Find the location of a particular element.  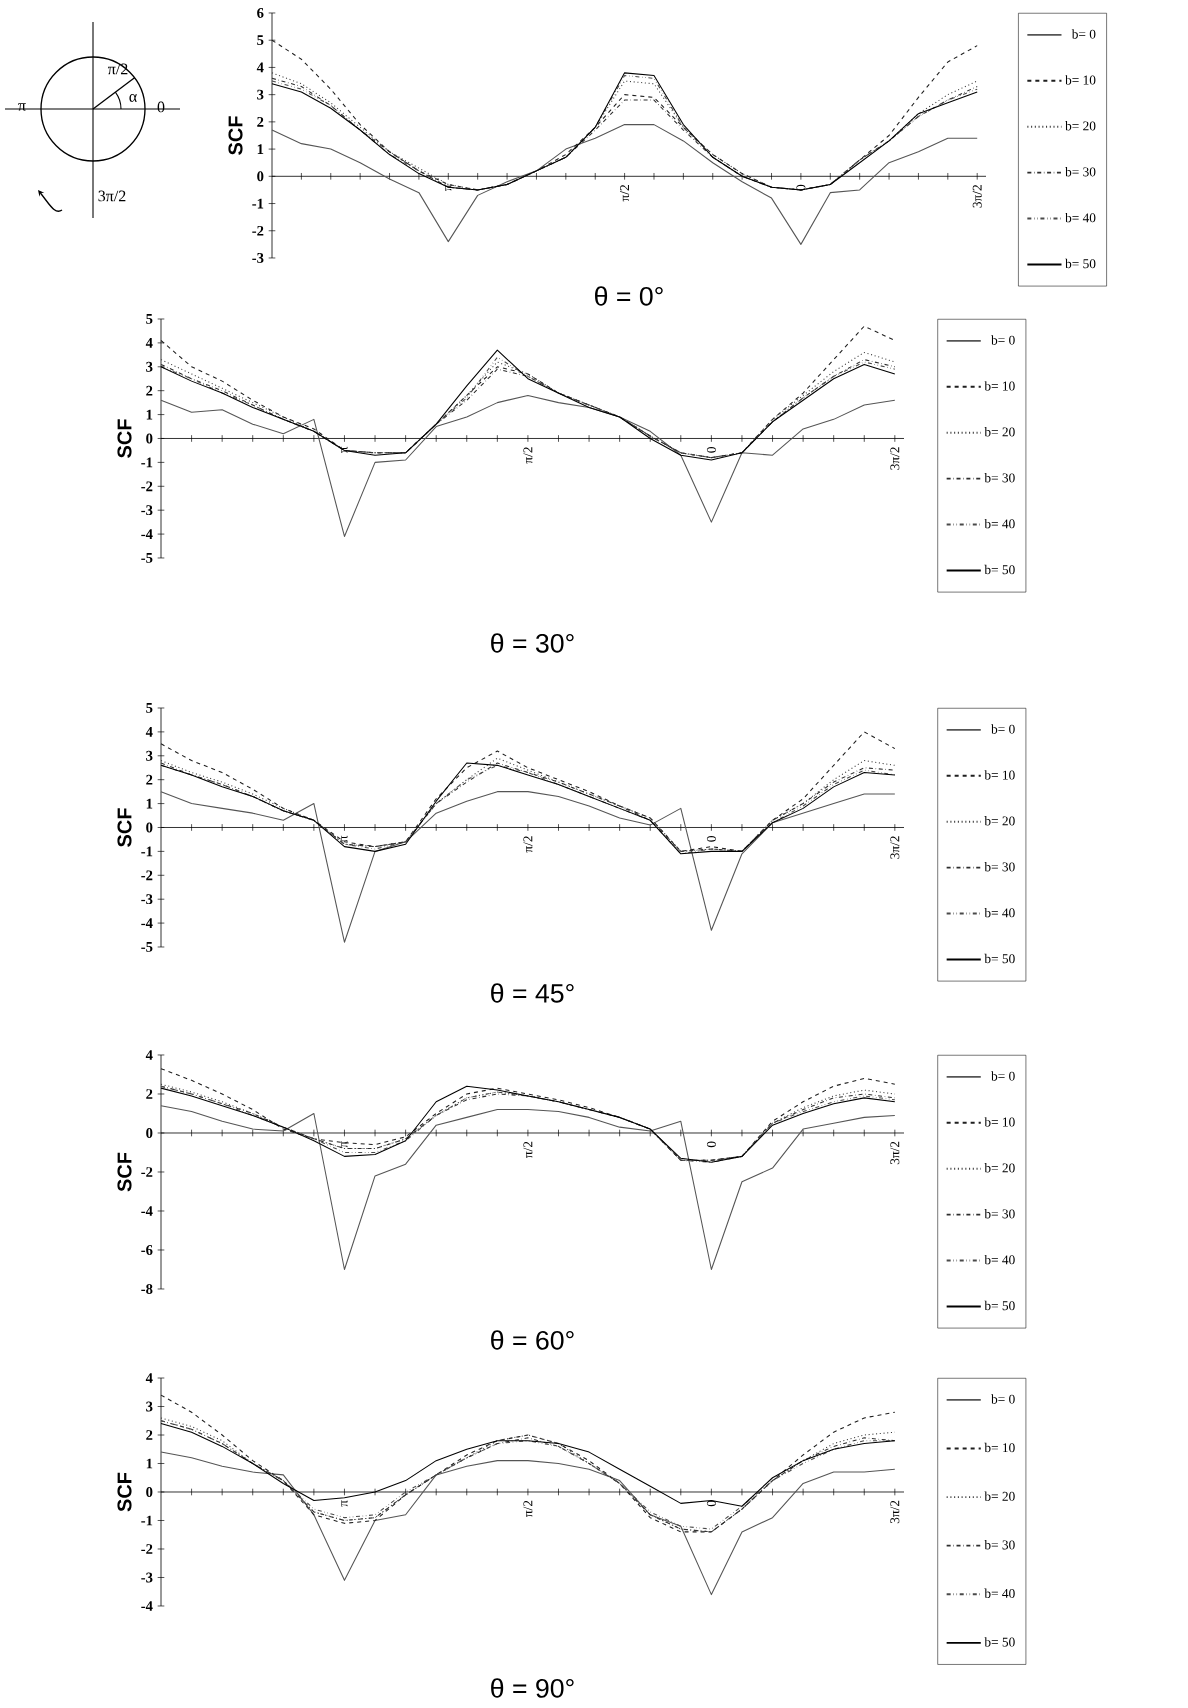

text: θ = 0° is located at coordinates (629, 296).